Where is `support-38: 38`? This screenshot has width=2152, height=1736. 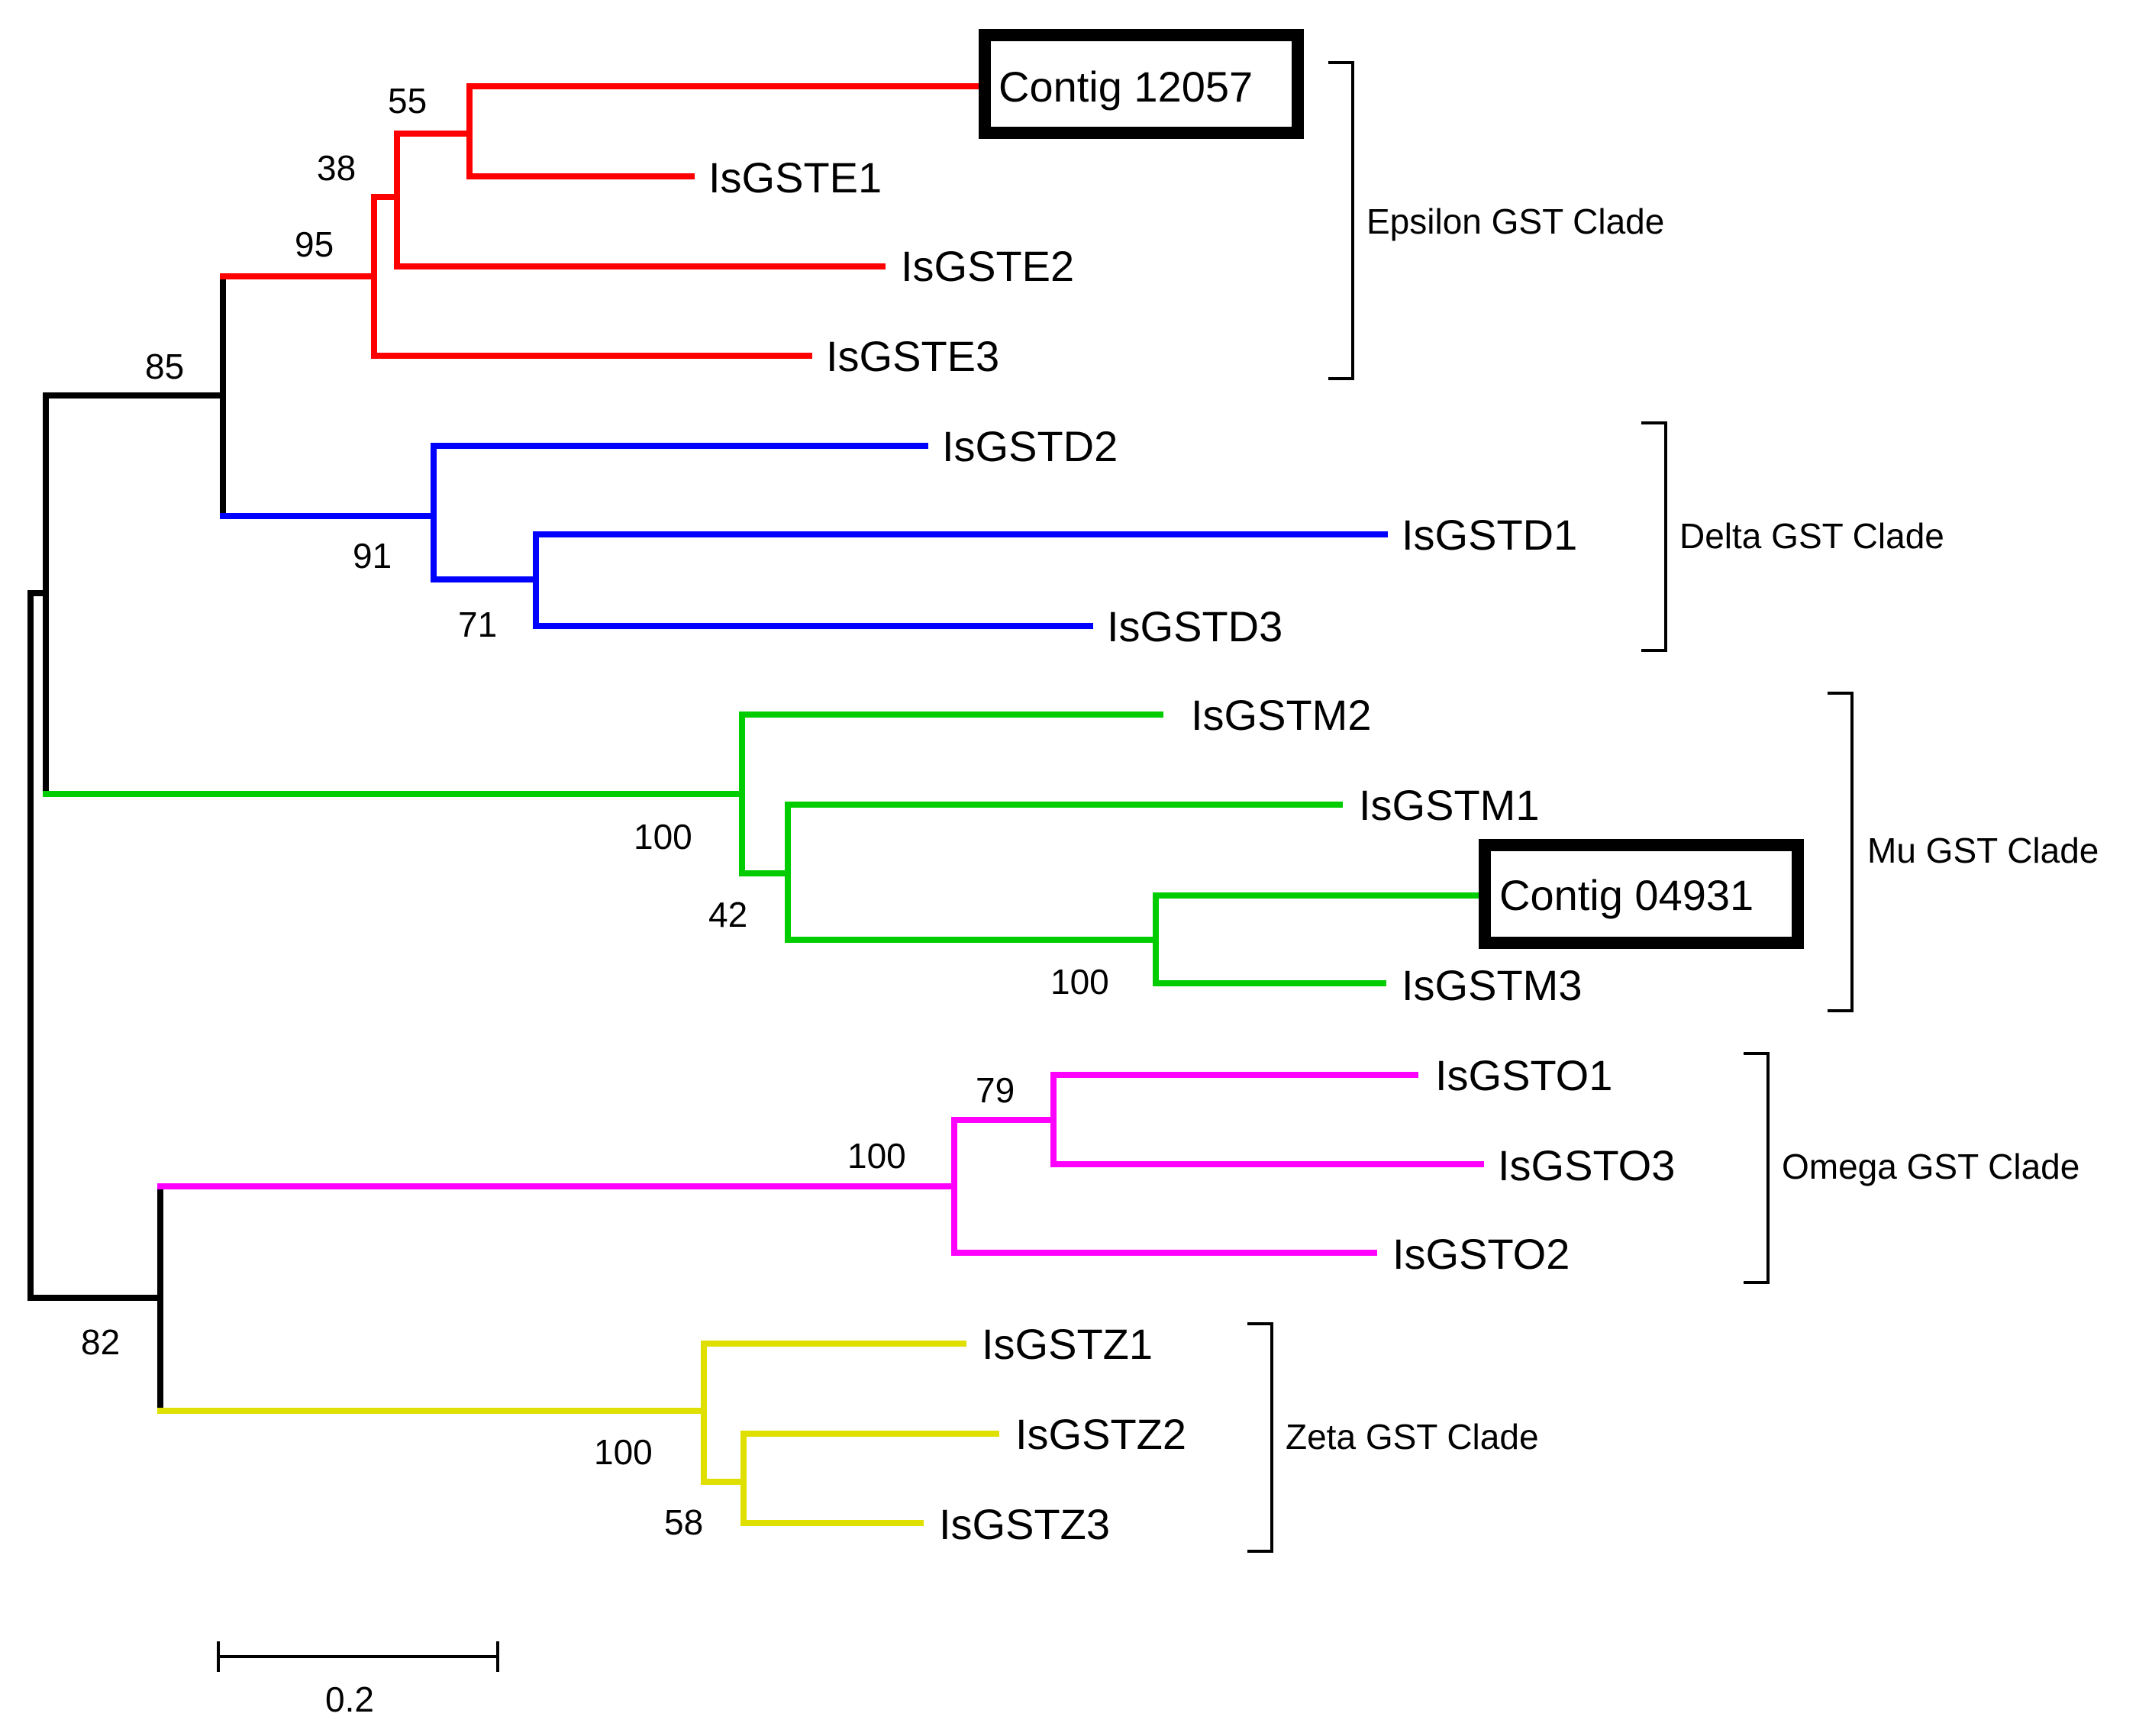
support-38: 38 is located at coordinates (336, 168).